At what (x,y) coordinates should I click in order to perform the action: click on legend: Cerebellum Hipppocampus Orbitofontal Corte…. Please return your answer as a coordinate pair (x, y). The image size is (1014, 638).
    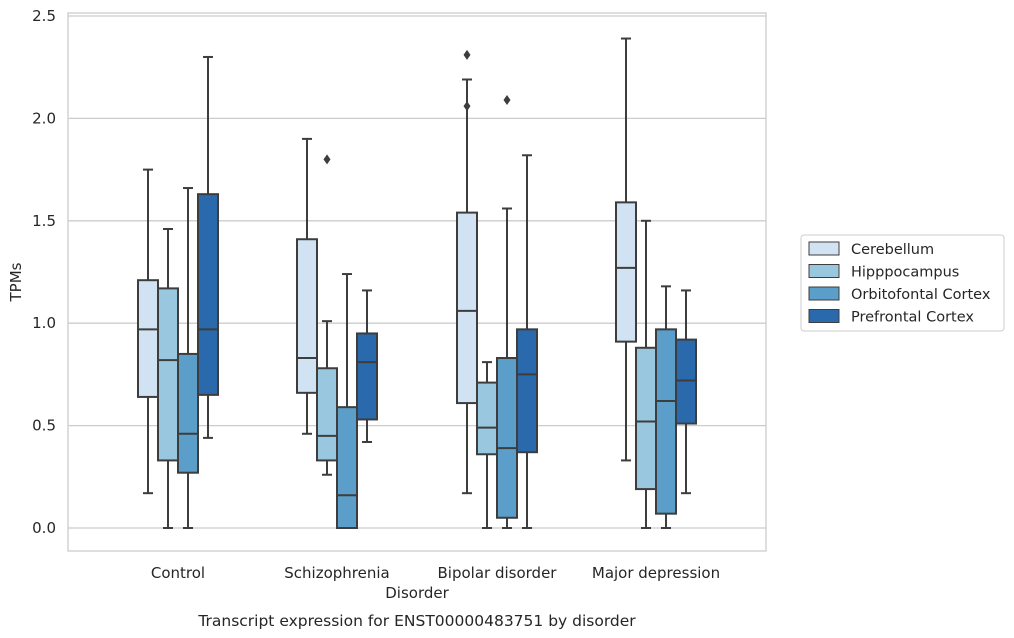
    Looking at the image, I should click on (902, 283).